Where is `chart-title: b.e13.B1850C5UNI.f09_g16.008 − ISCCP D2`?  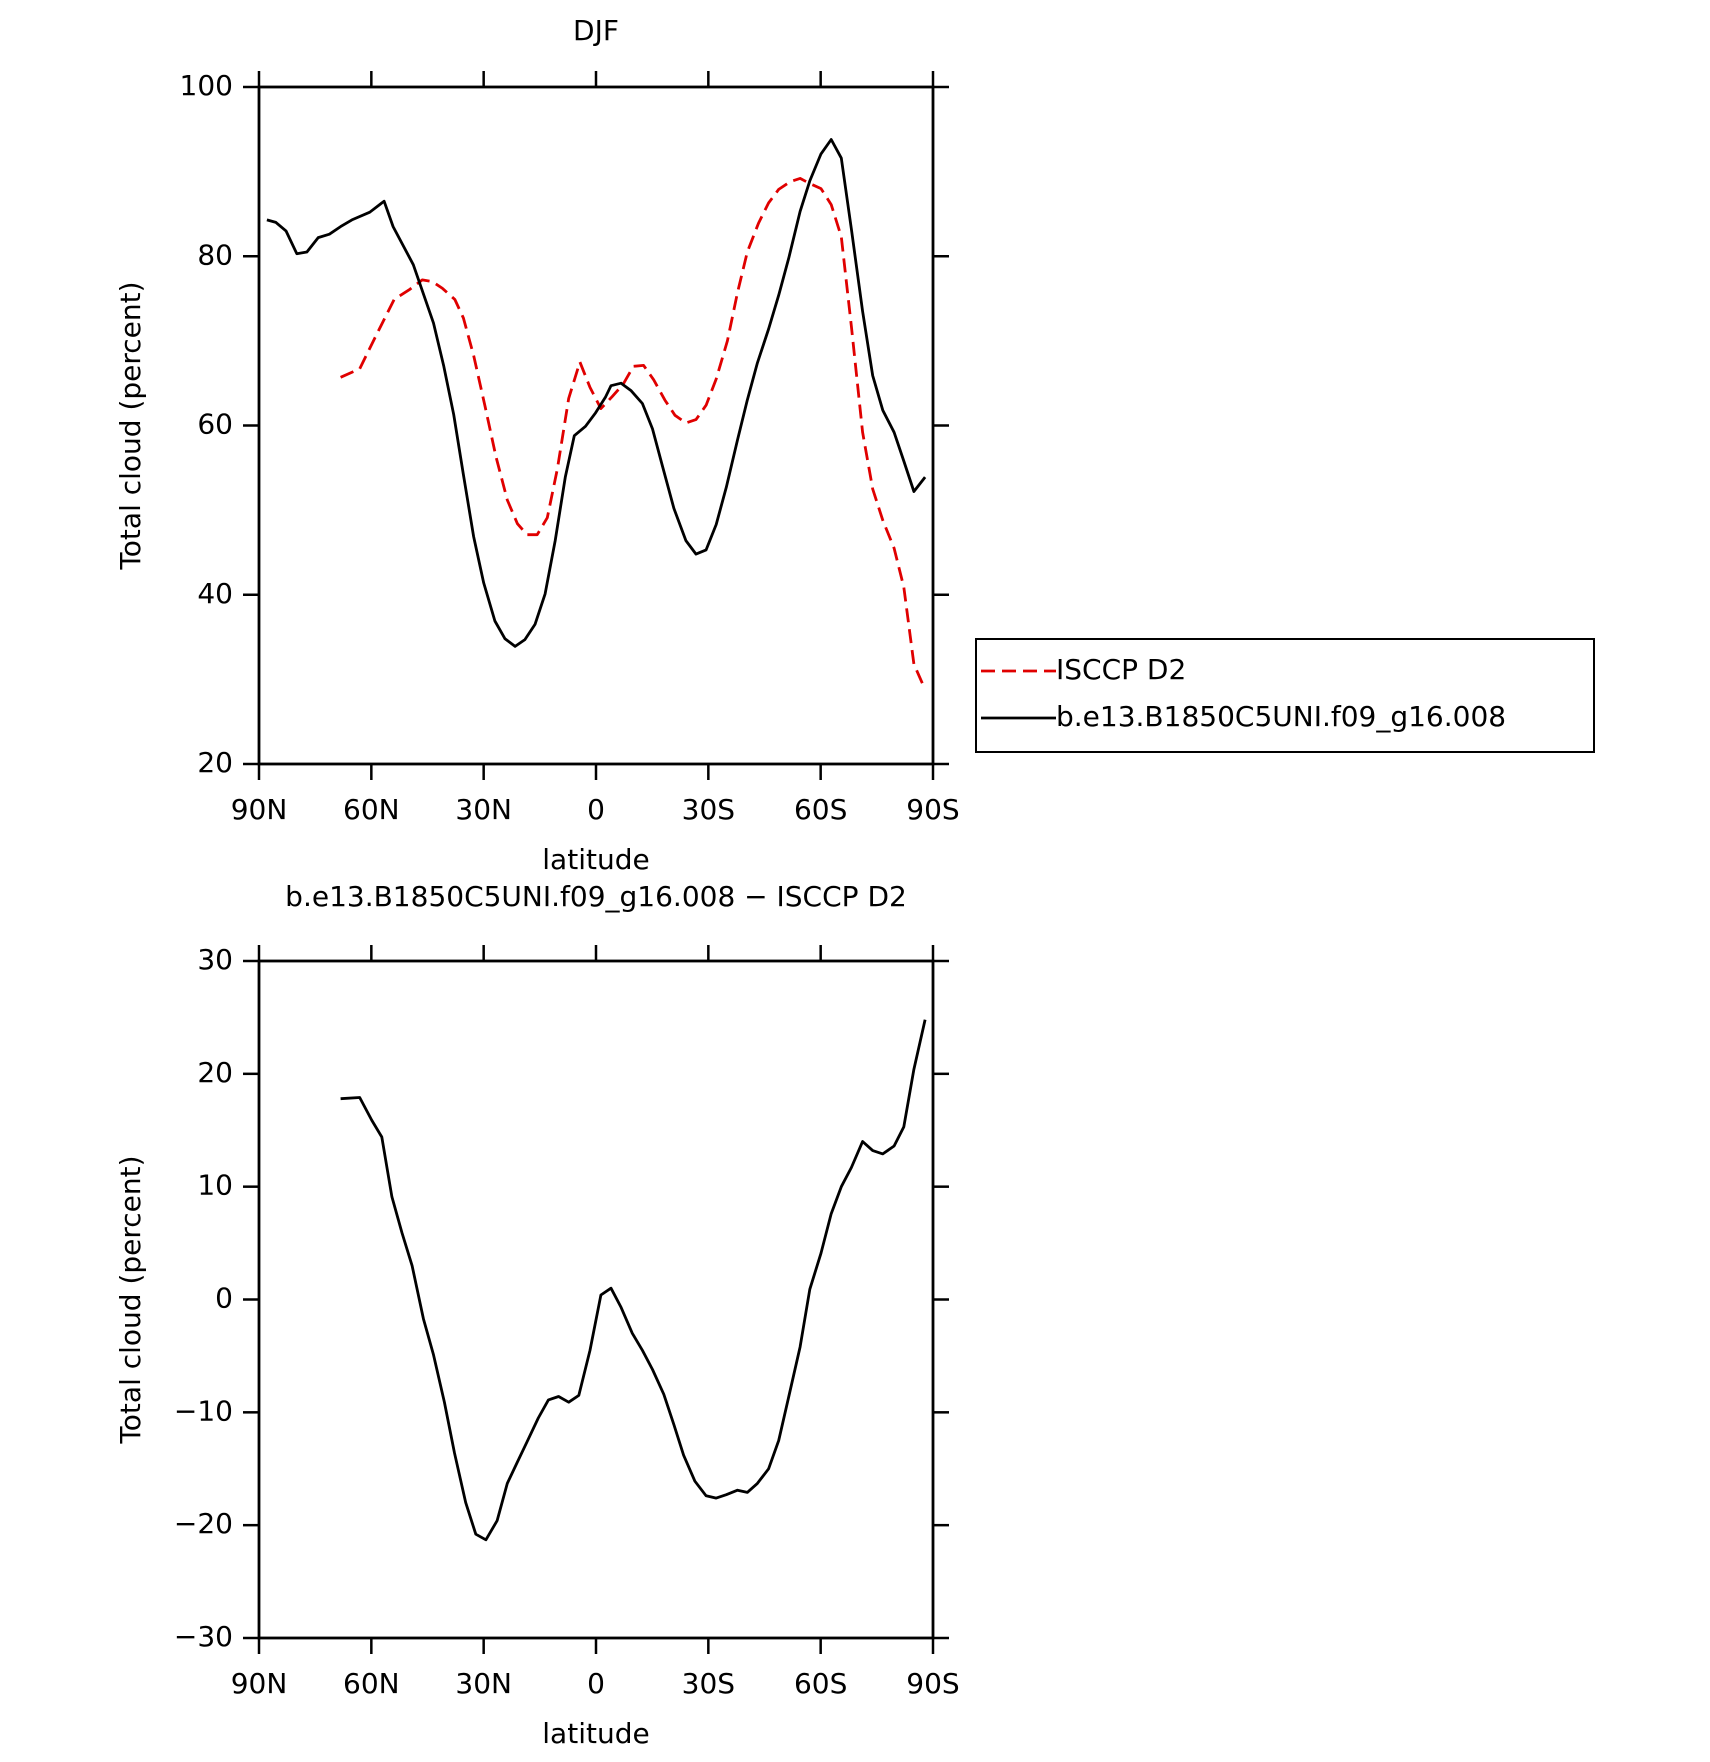 chart-title: b.e13.B1850C5UNI.f09_g16.008 − ISCCP D2 is located at coordinates (596, 896).